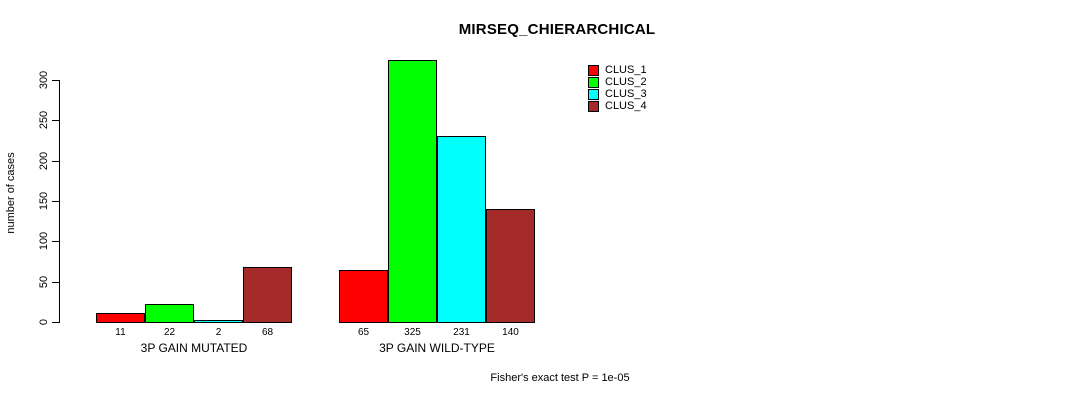 The image size is (1090, 400). Describe the element at coordinates (626, 94) in the screenshot. I see `legend-label: CLUS_3` at that location.